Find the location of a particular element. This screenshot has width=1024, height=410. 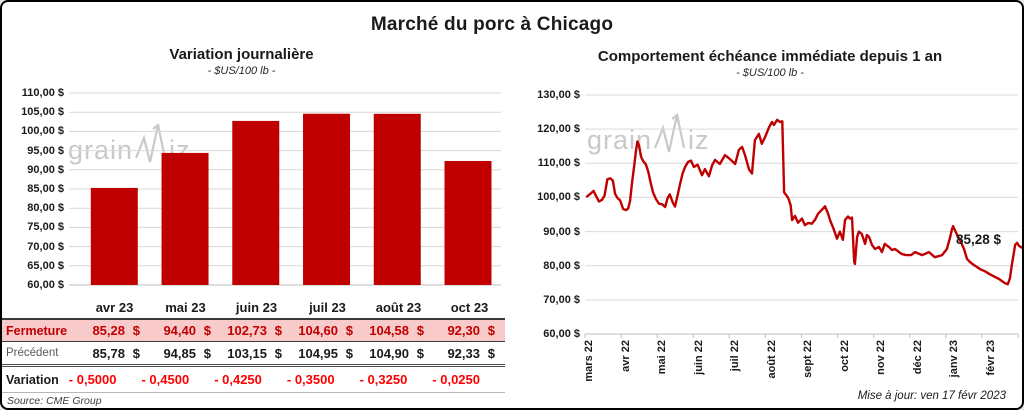

source-note: Source: CME Group is located at coordinates (54, 401).